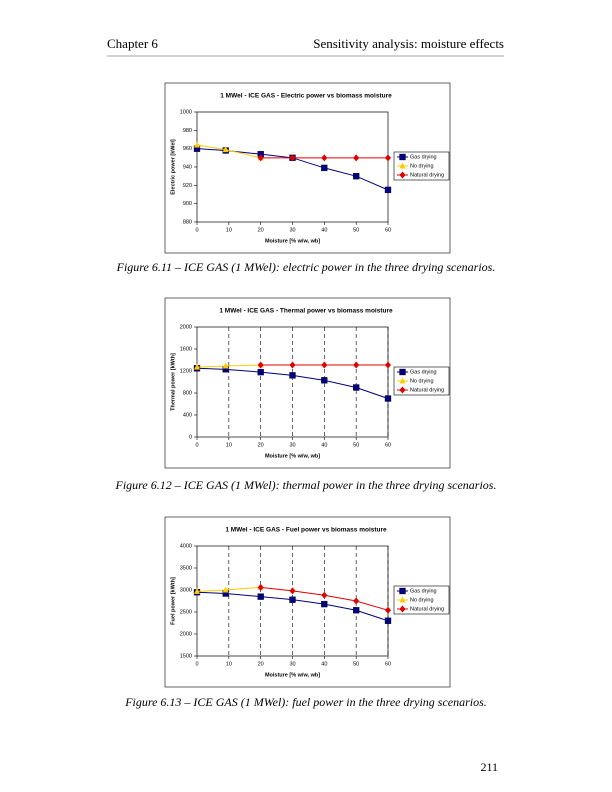 The image size is (612, 792). Describe the element at coordinates (324, 230) in the screenshot. I see `x-tick-label: 40` at that location.